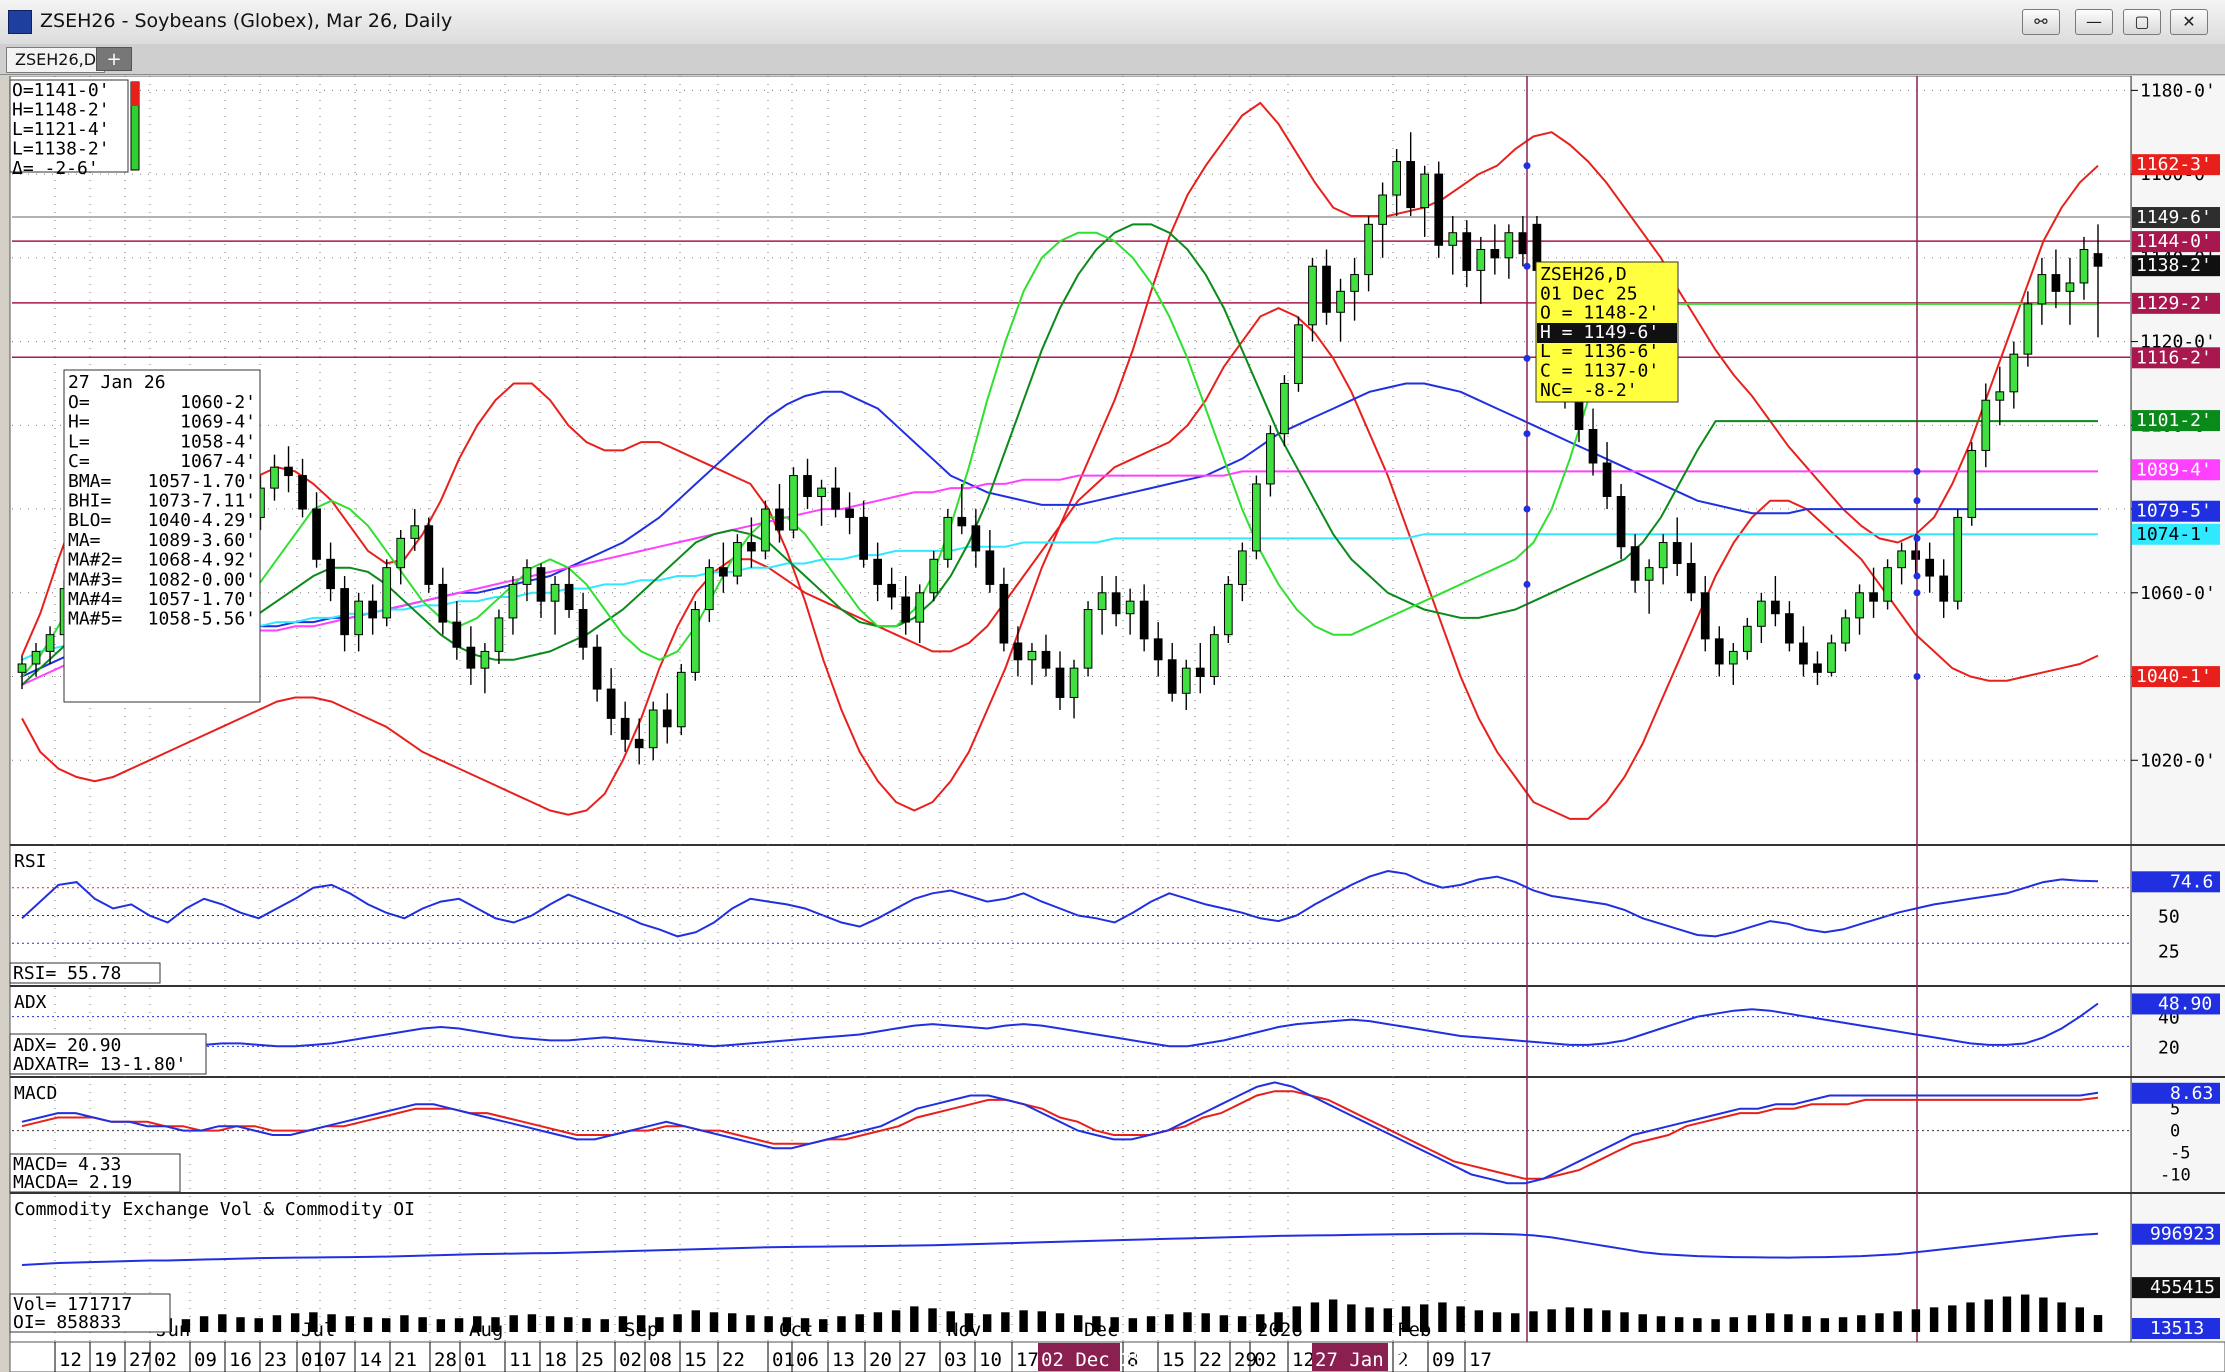  I want to click on adx-tag-label: 48.90, so click(2185, 1003).